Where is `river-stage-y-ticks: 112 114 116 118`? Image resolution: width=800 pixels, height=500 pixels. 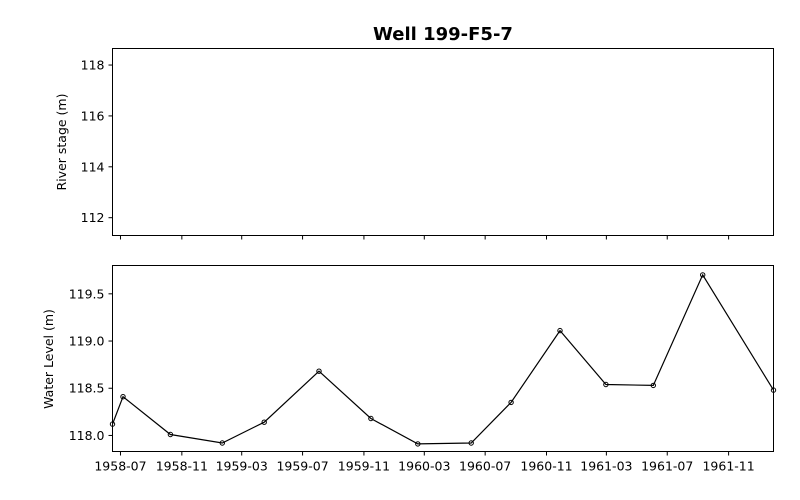 river-stage-y-ticks: 112 114 116 118 is located at coordinates (97, 141).